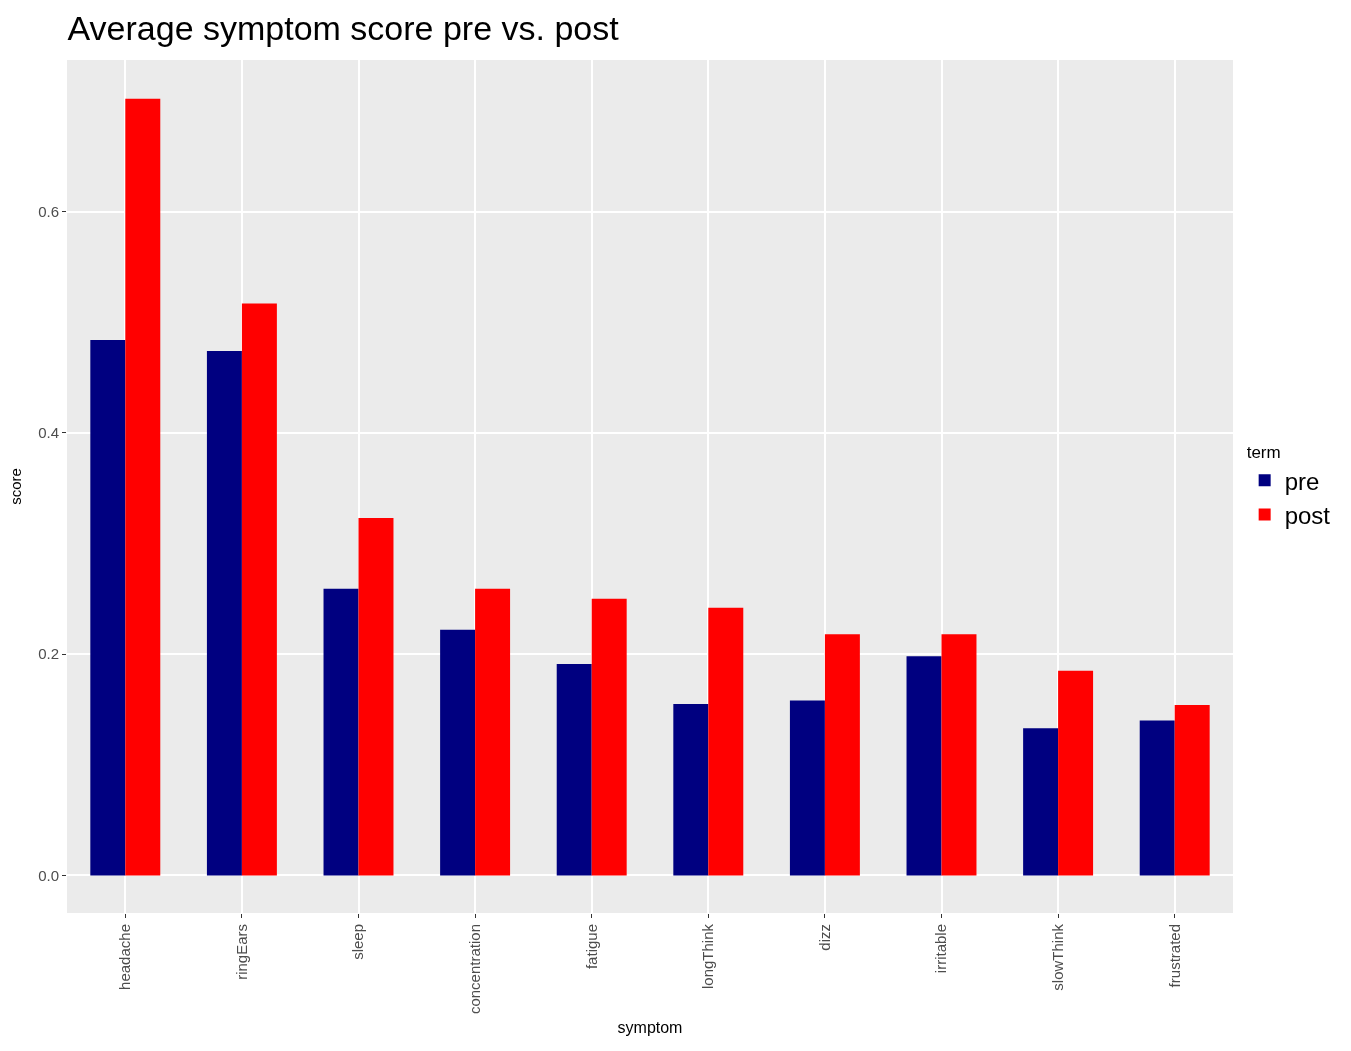 This screenshot has height=1051, width=1351. What do you see at coordinates (48, 433) in the screenshot?
I see `y-tick-label: 0.4` at bounding box center [48, 433].